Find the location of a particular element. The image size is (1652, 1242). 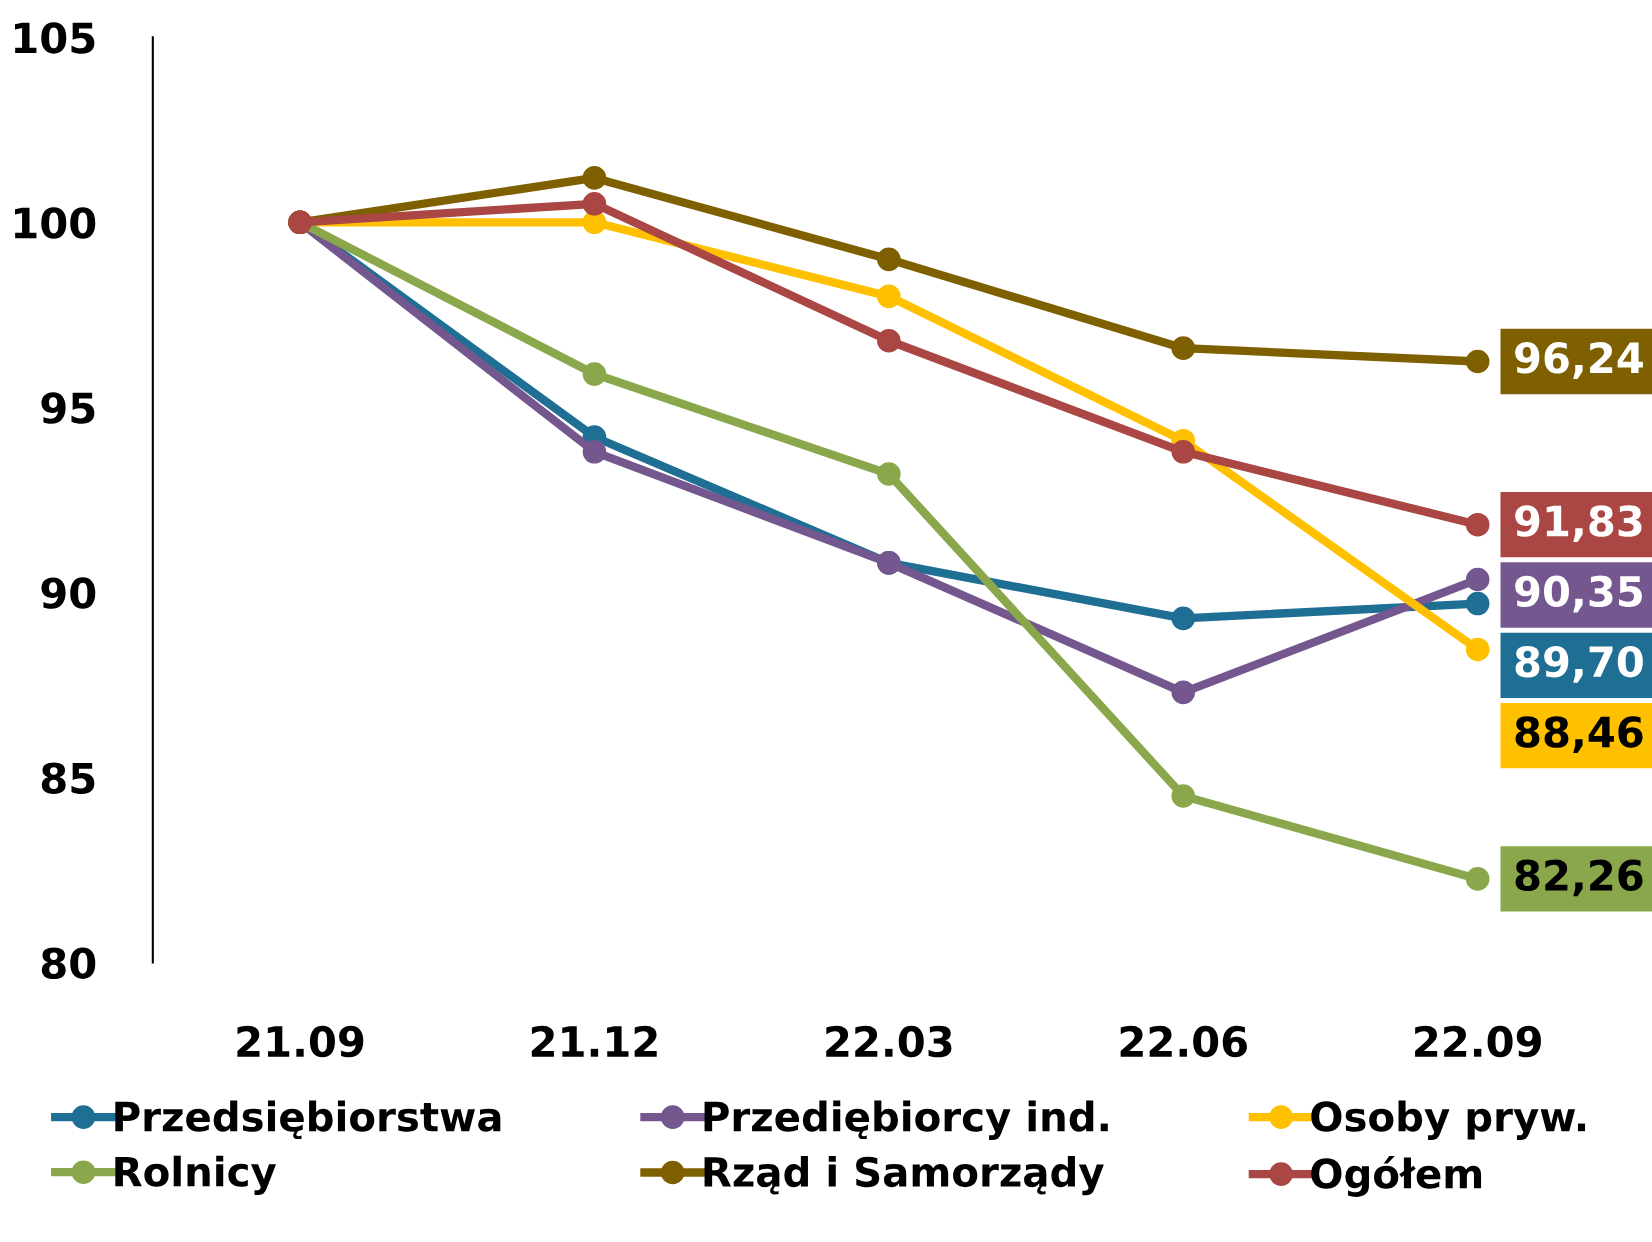

y-tick-label: 85 is located at coordinates (68, 778).